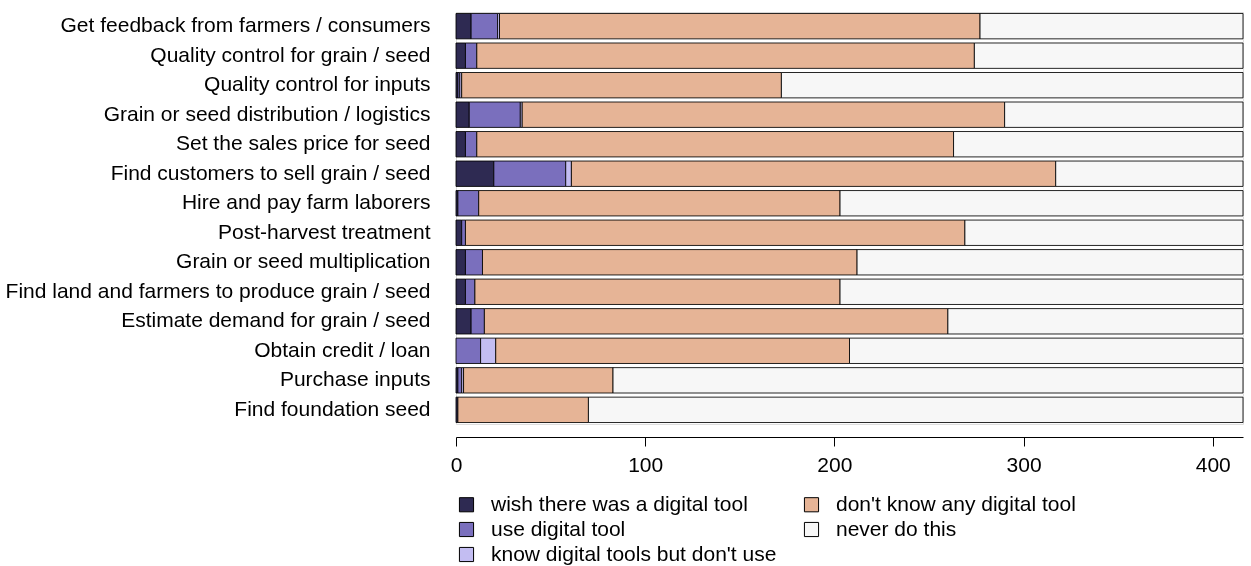  What do you see at coordinates (303, 143) in the screenshot?
I see `y-tick-label: Set the sales price for seed` at bounding box center [303, 143].